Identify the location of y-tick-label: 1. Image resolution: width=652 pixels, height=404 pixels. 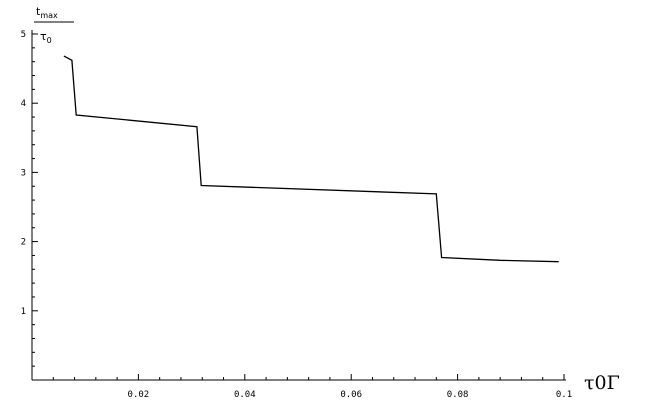
(23, 312).